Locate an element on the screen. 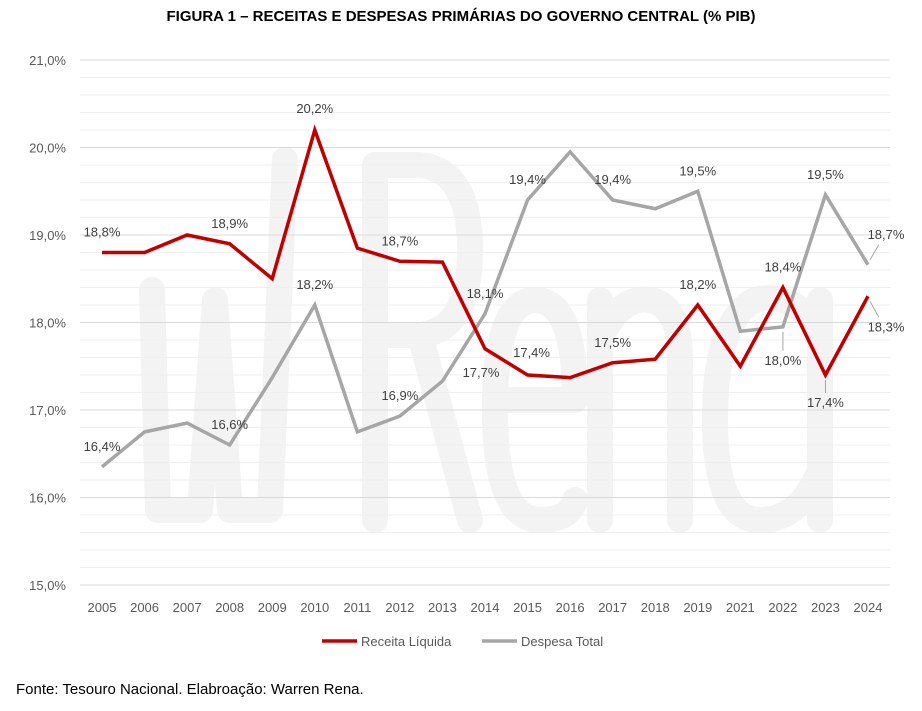  x-tick-label: 2012 is located at coordinates (399, 607).